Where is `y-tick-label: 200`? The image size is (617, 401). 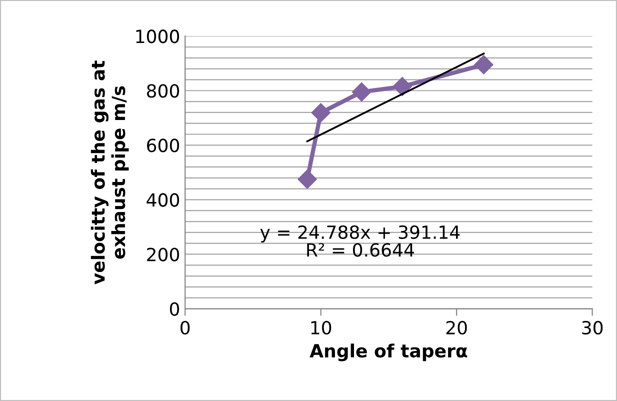
y-tick-label: 200 is located at coordinates (163, 255).